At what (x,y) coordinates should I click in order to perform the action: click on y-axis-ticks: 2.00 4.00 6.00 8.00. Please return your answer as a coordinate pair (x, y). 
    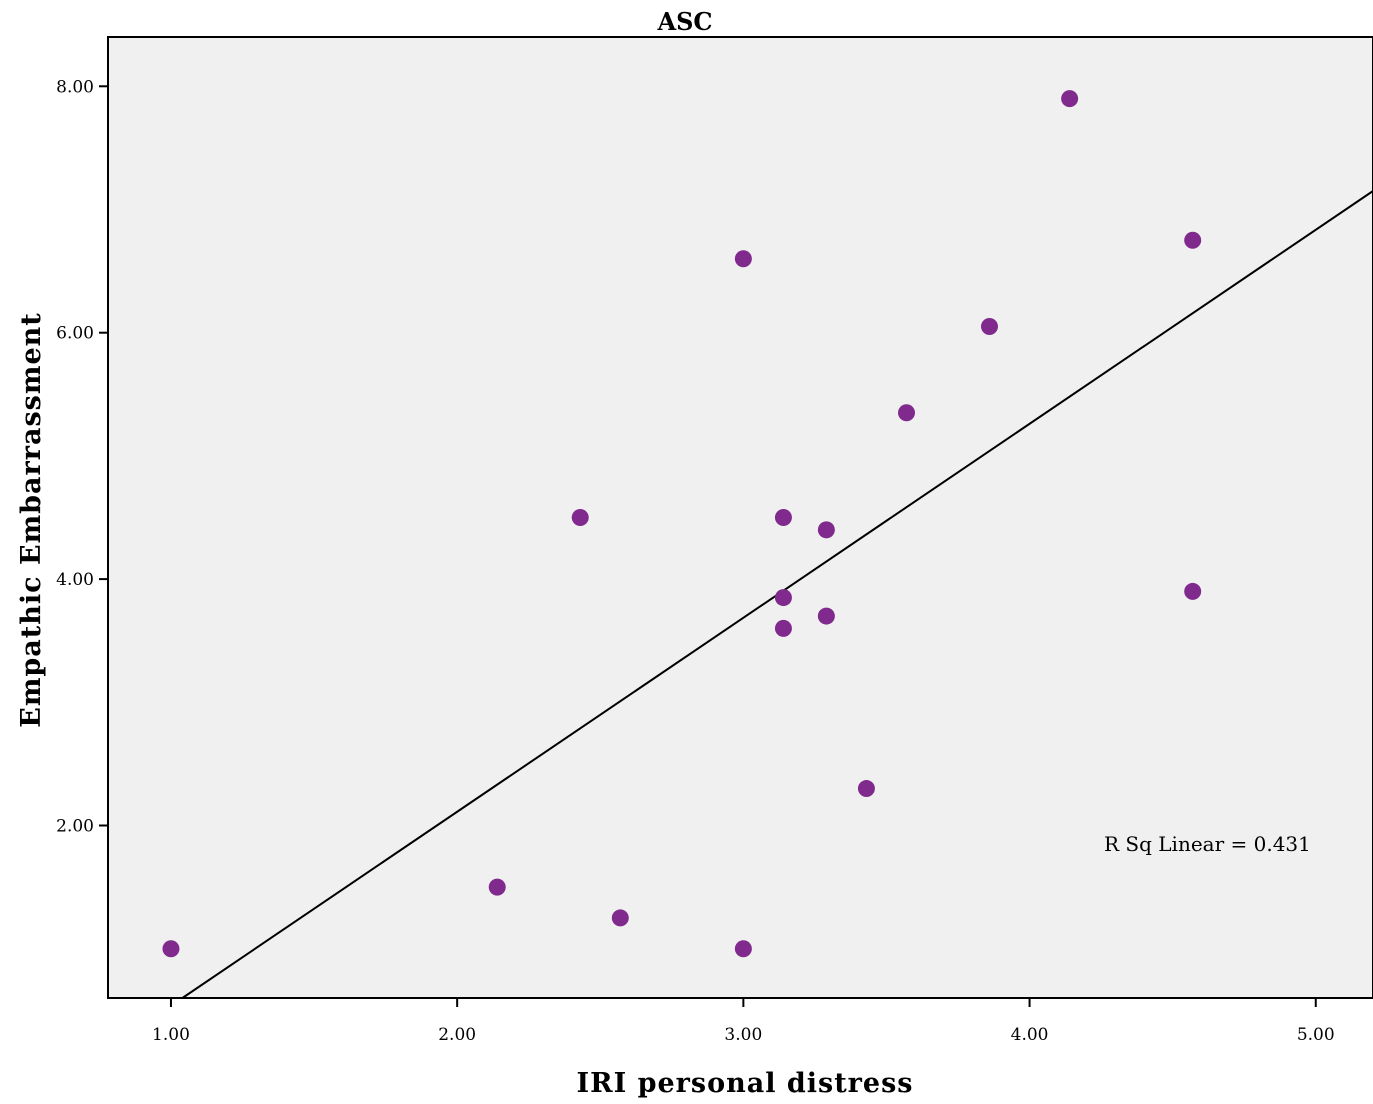
    Looking at the image, I should click on (82, 457).